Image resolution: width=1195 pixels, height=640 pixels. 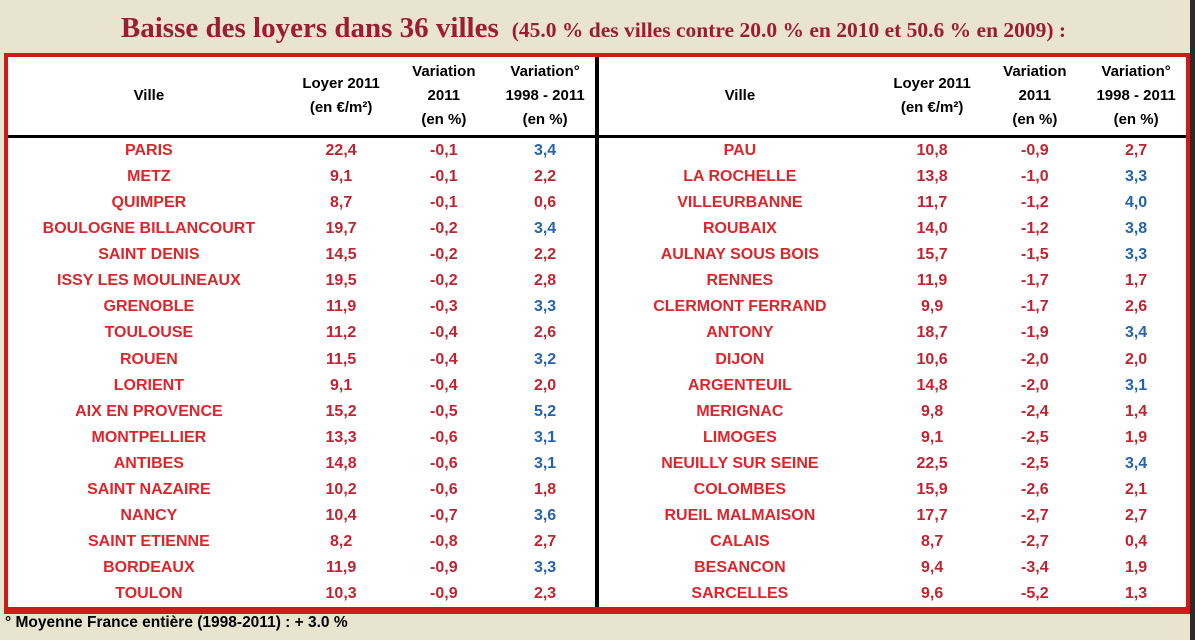 What do you see at coordinates (149, 307) in the screenshot?
I see `ville-cell: GRENOBLE` at bounding box center [149, 307].